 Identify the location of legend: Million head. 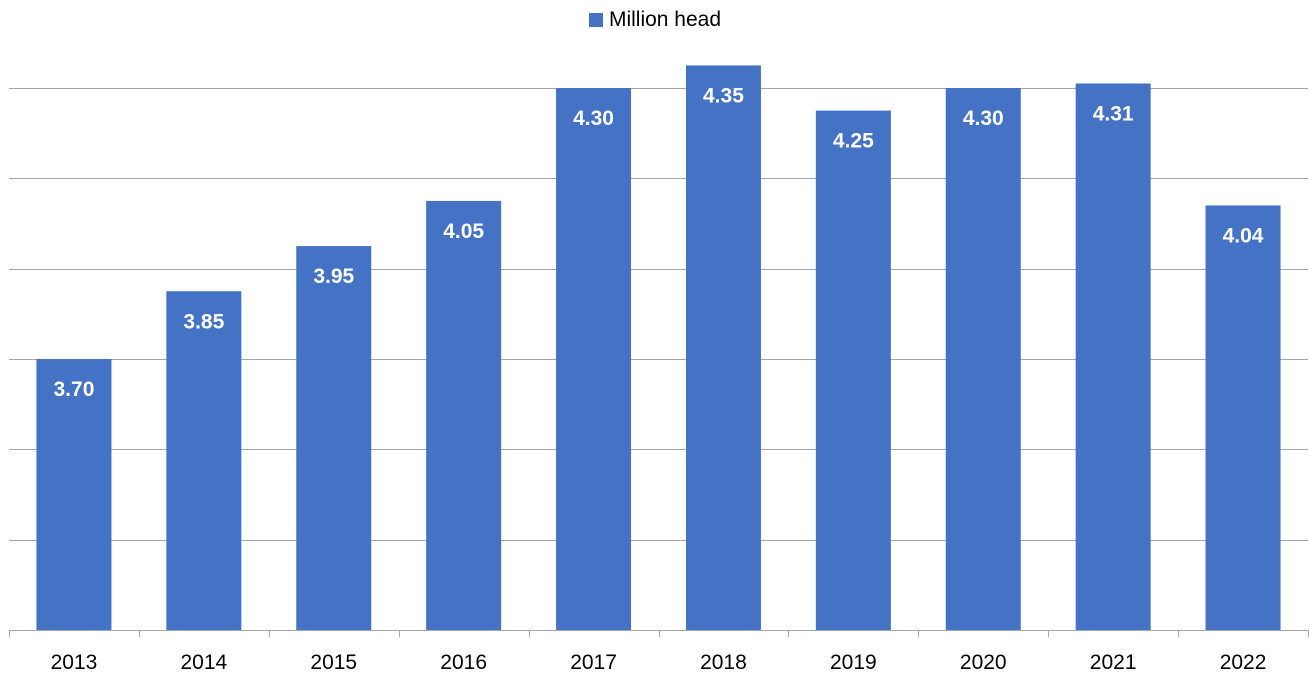
(655, 20).